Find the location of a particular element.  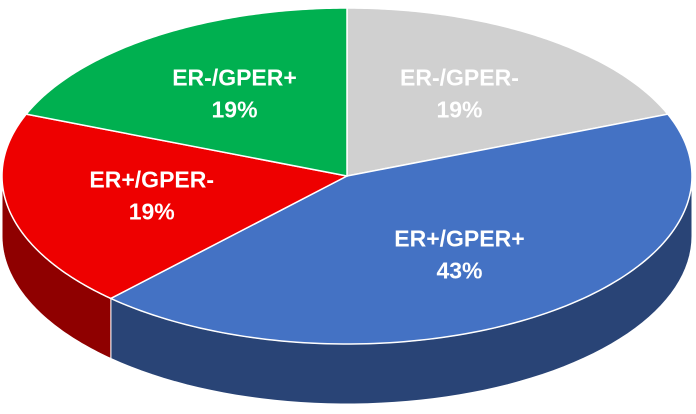

data-label-name: ER+/GPER- is located at coordinates (151, 179).